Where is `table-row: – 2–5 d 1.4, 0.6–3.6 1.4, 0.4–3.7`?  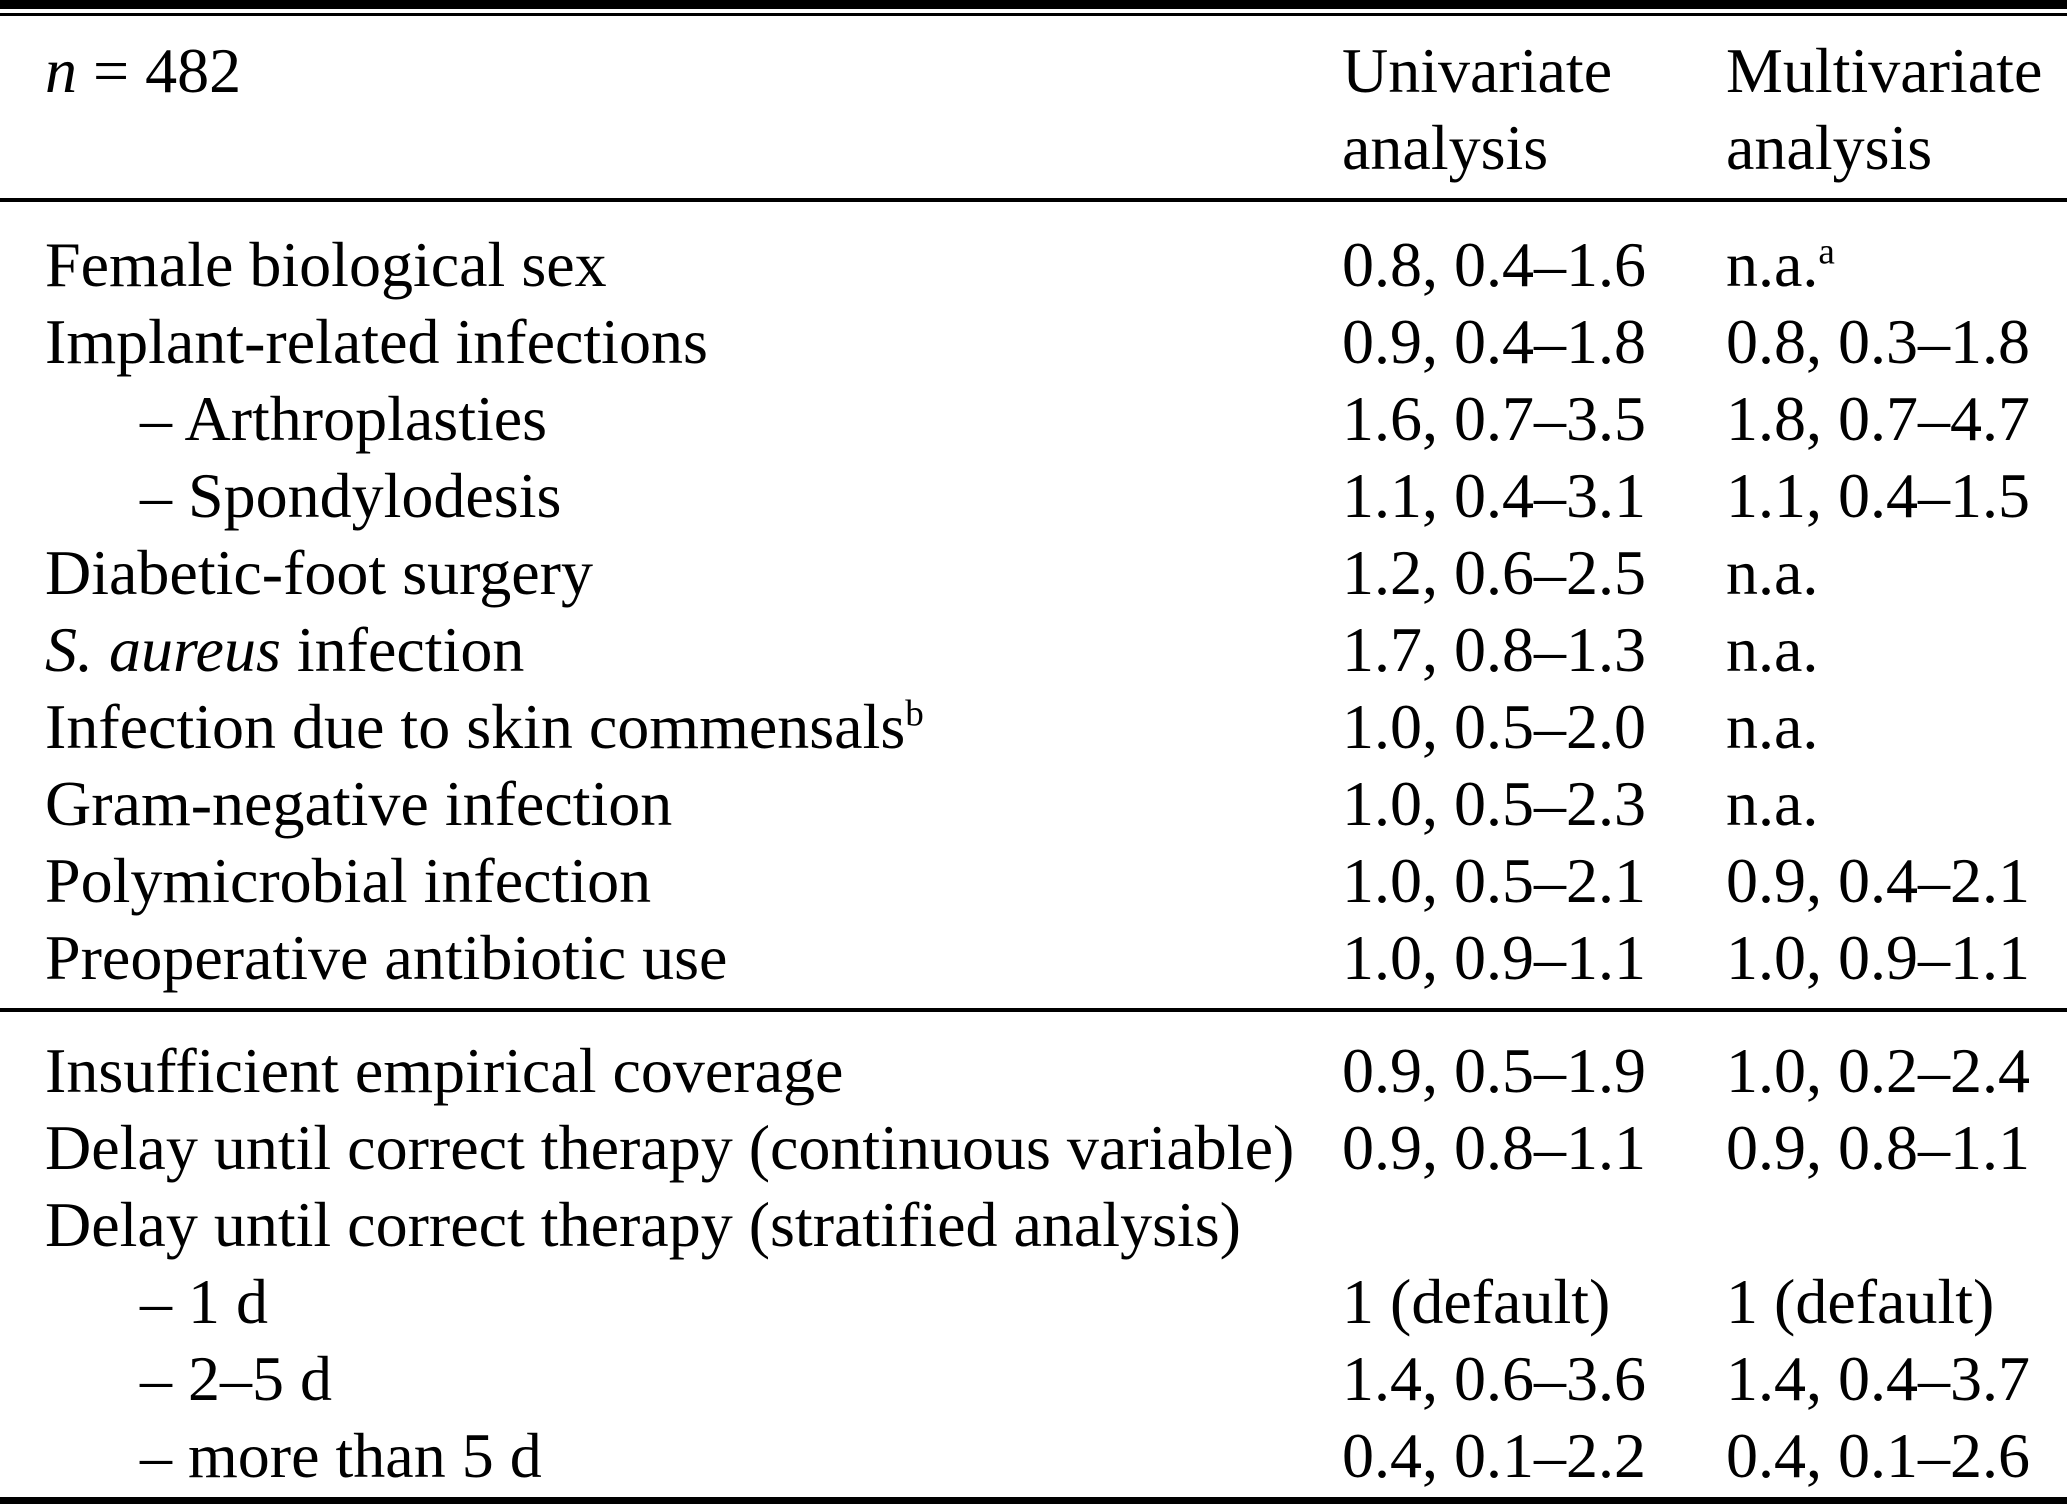
table-row: – 2–5 d 1.4, 0.6–3.6 1.4, 0.4–3.7 is located at coordinates (1033, 1378).